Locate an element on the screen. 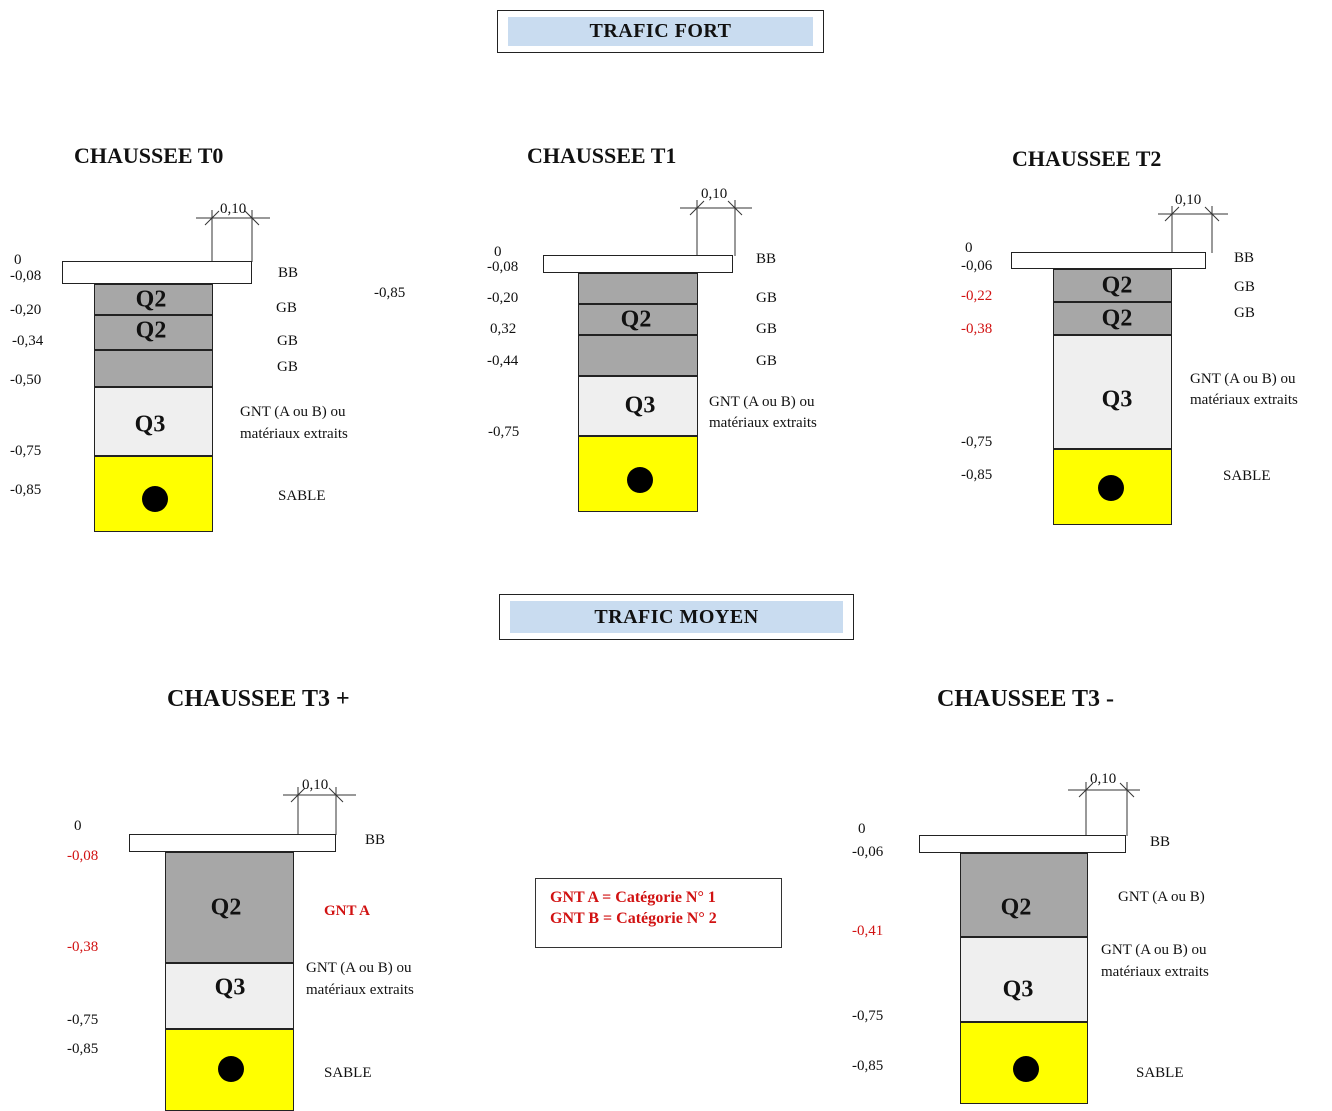  material-t2-0: BB is located at coordinates (1244, 258).